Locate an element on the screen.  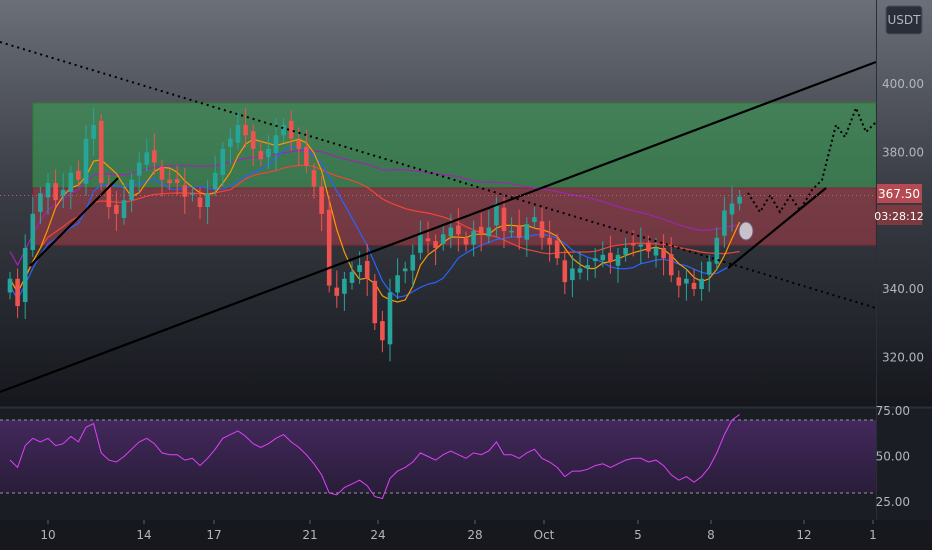
currency-badge: USDT is located at coordinates (904, 20).